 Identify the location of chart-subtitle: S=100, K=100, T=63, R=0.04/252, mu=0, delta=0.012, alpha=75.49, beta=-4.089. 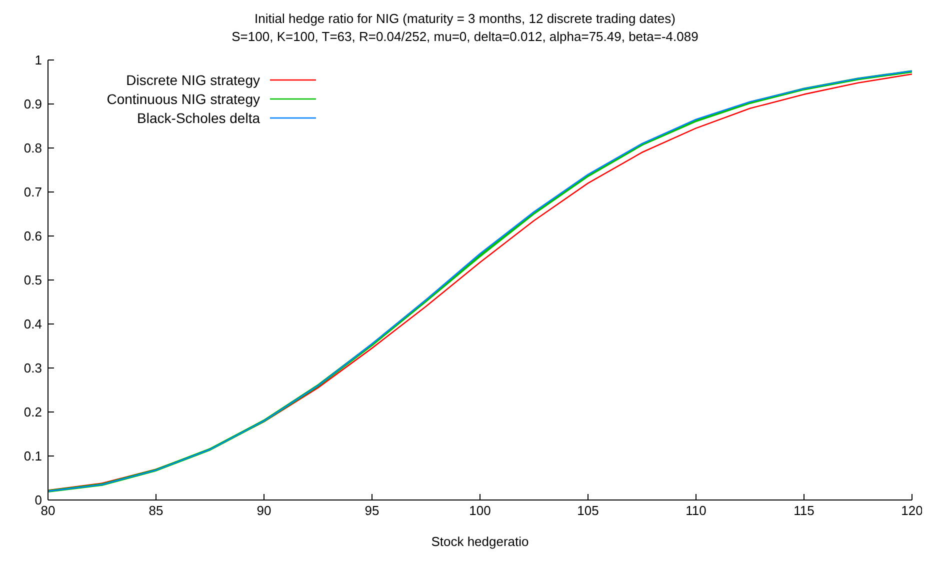
(465, 37).